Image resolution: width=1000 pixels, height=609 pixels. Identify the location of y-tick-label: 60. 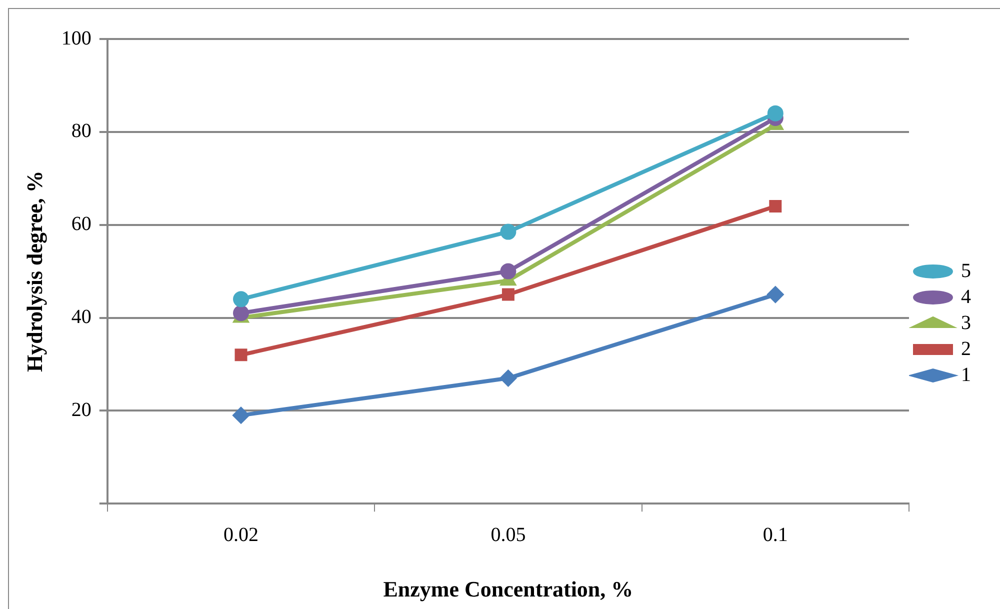
(81, 224).